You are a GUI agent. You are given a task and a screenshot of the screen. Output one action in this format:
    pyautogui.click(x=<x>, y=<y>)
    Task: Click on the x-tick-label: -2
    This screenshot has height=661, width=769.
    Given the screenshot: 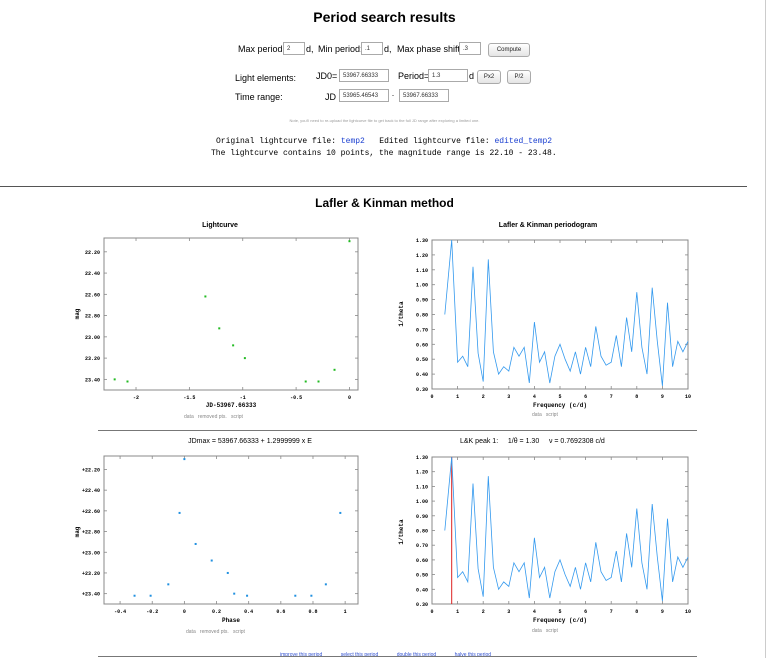 What is the action you would take?
    pyautogui.click(x=136, y=398)
    